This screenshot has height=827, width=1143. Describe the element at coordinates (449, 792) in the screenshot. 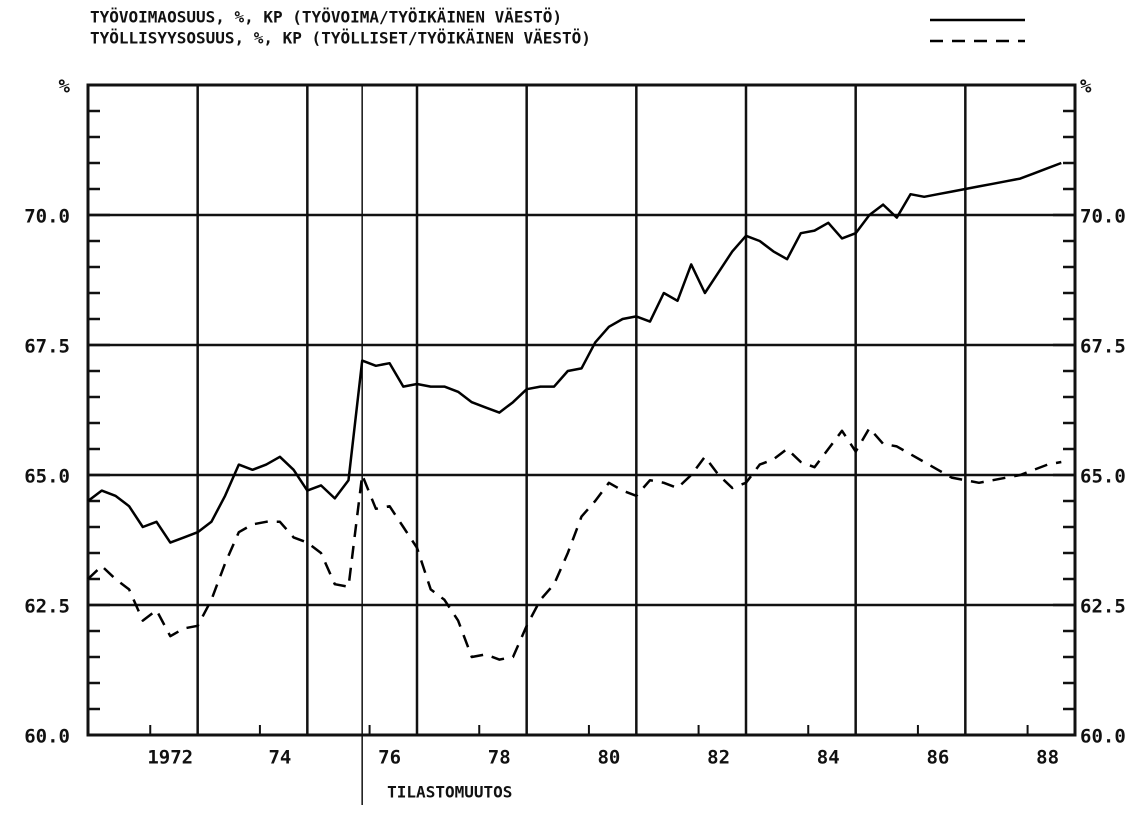

I see `annotation-text: TILASTOMUUTOS` at that location.